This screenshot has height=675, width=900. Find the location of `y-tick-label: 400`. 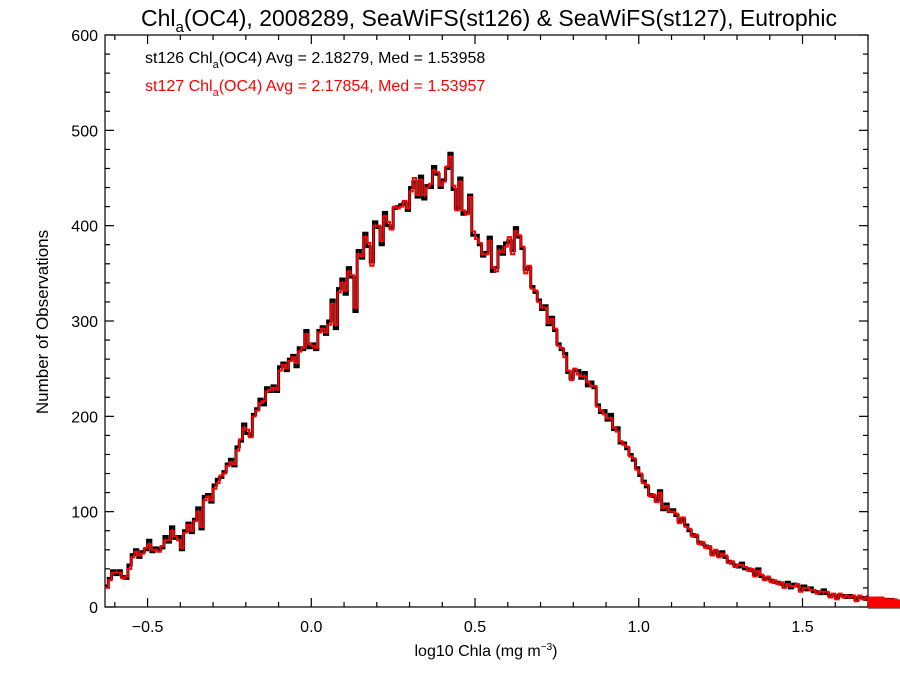

y-tick-label: 400 is located at coordinates (84, 227).